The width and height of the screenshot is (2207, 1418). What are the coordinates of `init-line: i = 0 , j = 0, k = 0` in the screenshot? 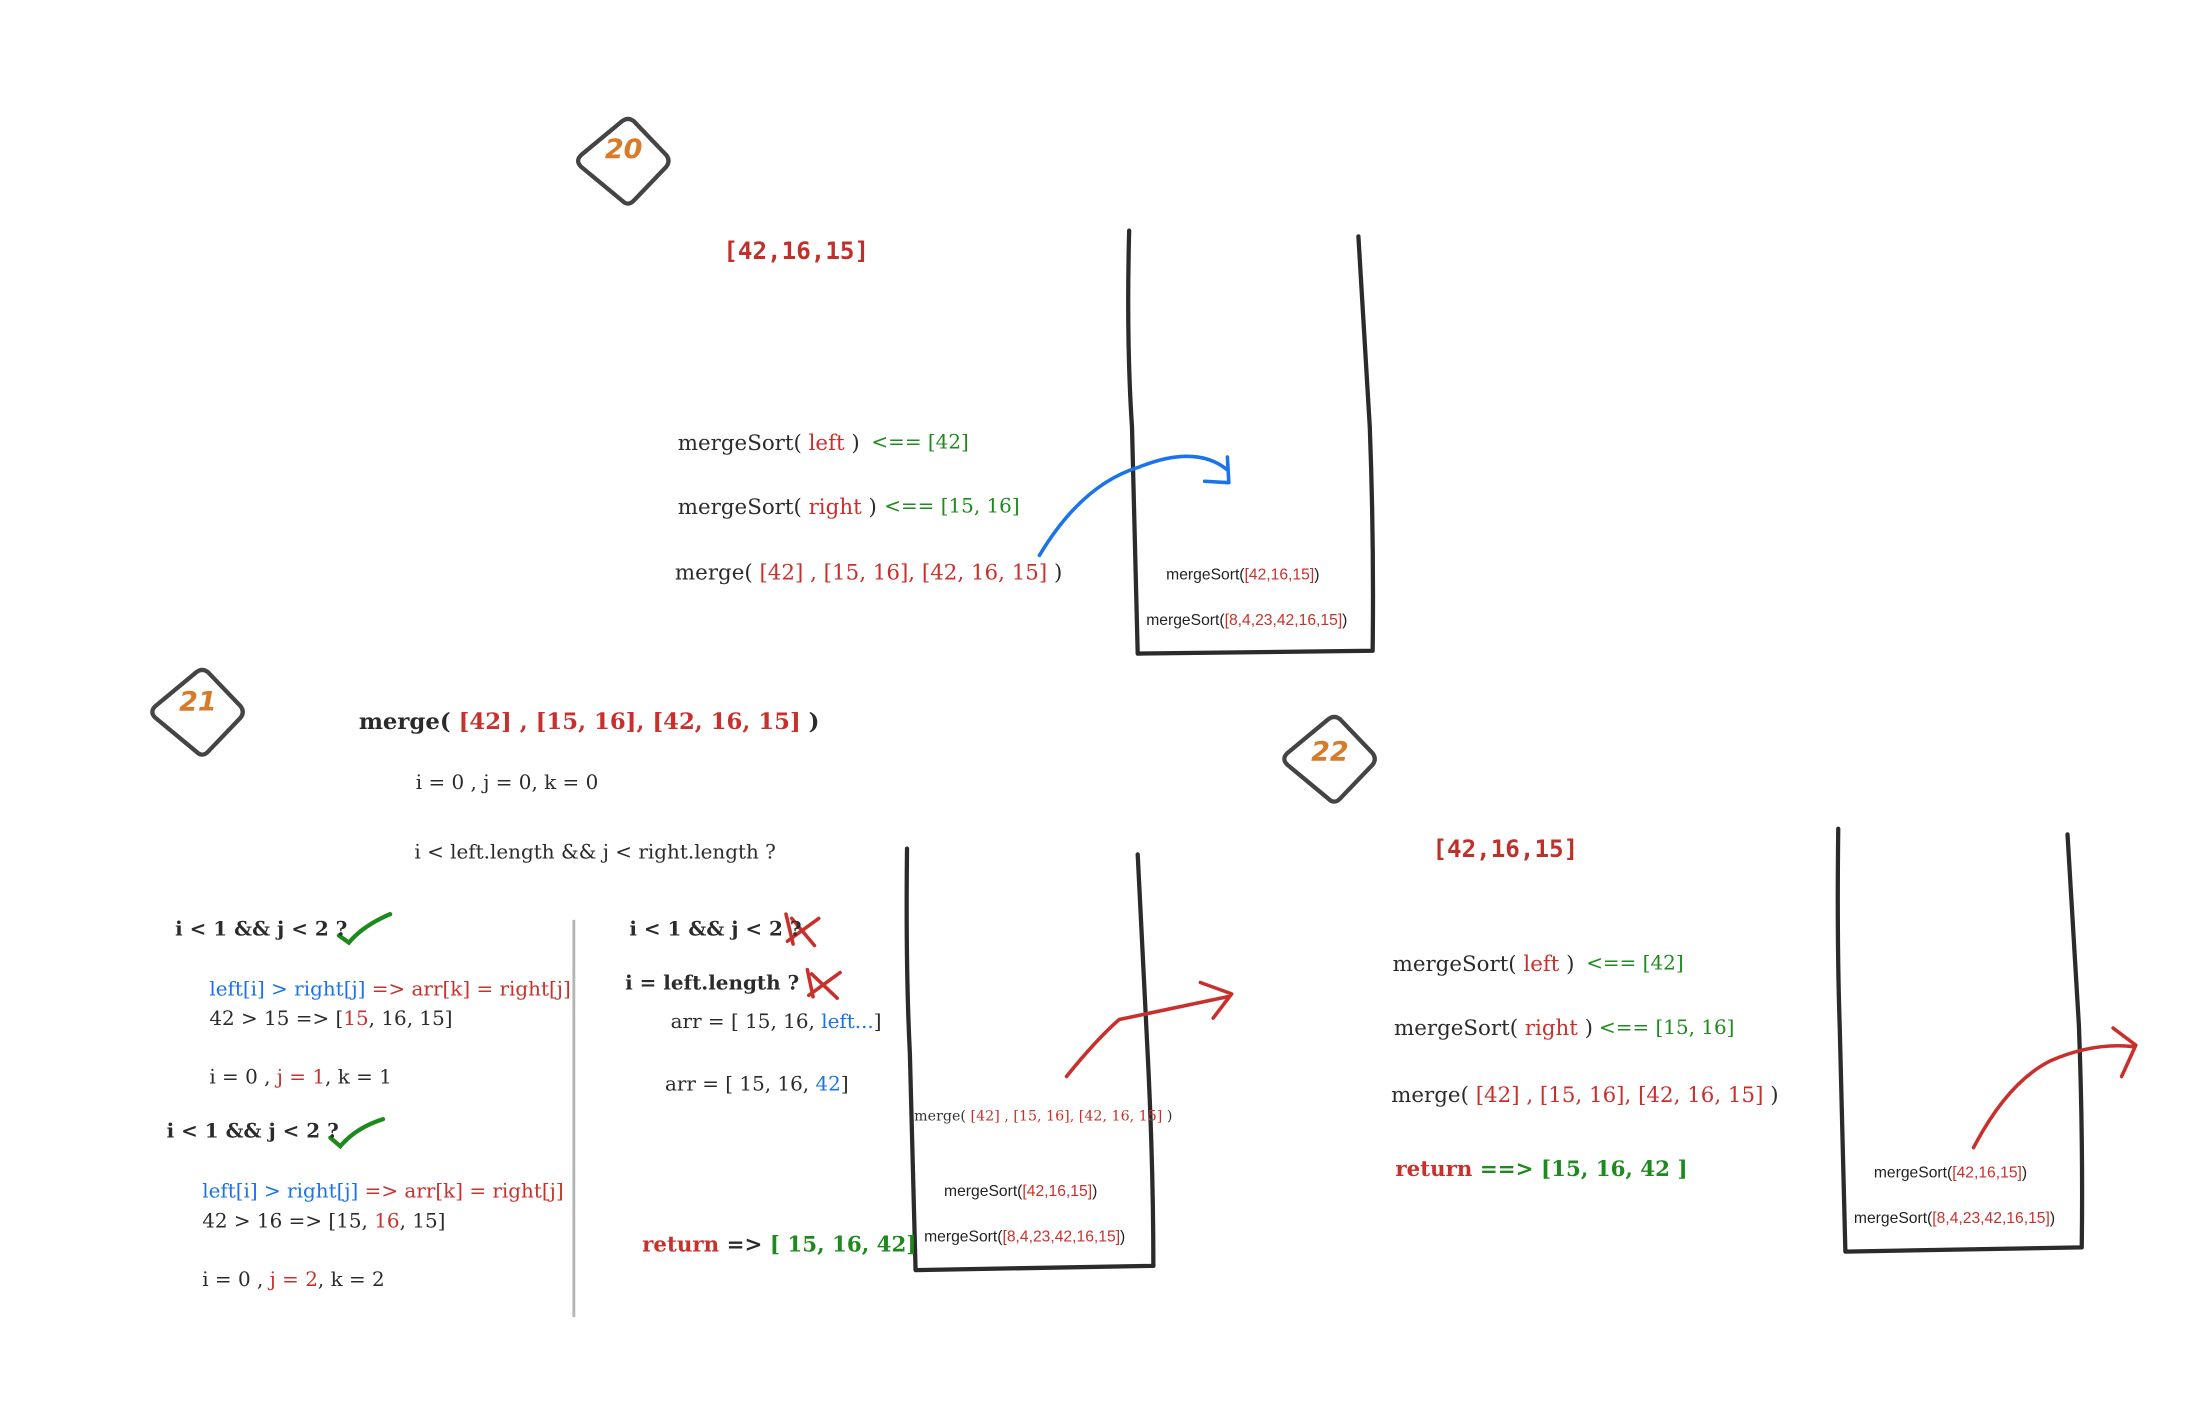 It's located at (507, 783).